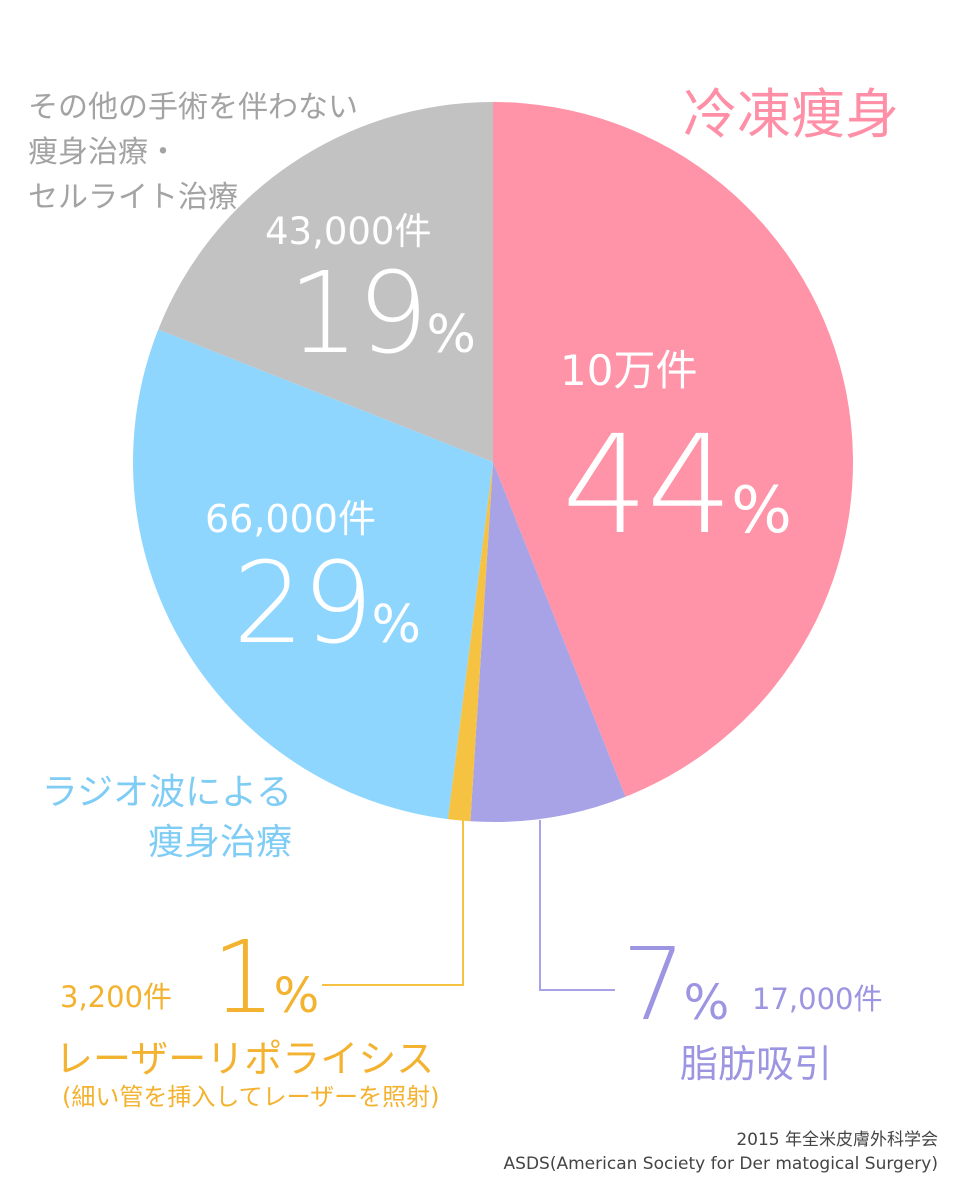 This screenshot has width=960, height=1200. What do you see at coordinates (791, 114) in the screenshot?
I see `chart-title: 冷凍痩身` at bounding box center [791, 114].